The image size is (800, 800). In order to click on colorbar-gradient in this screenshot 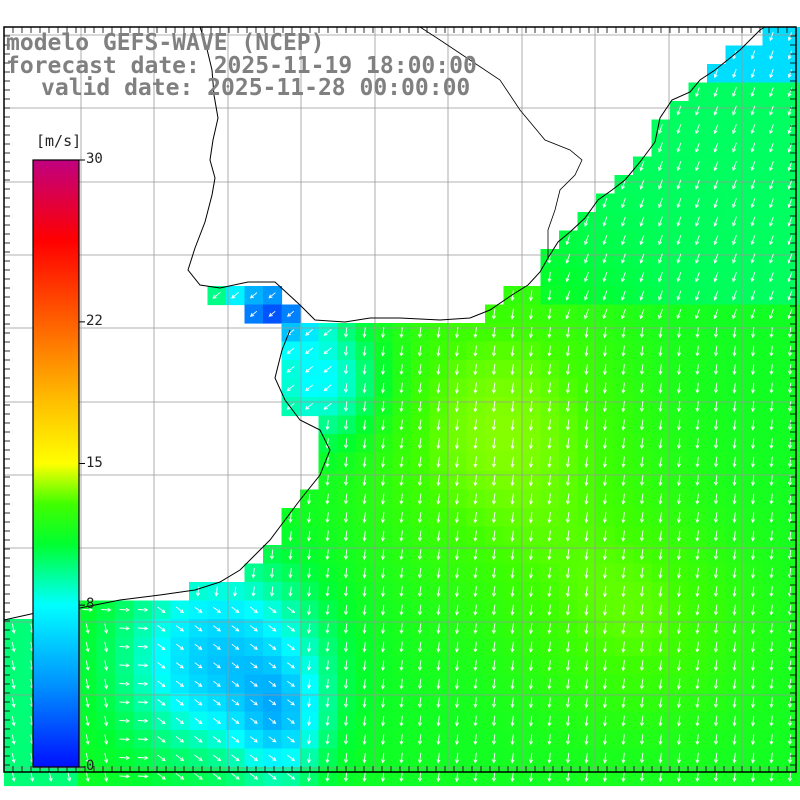, I will do `click(56, 463)`.